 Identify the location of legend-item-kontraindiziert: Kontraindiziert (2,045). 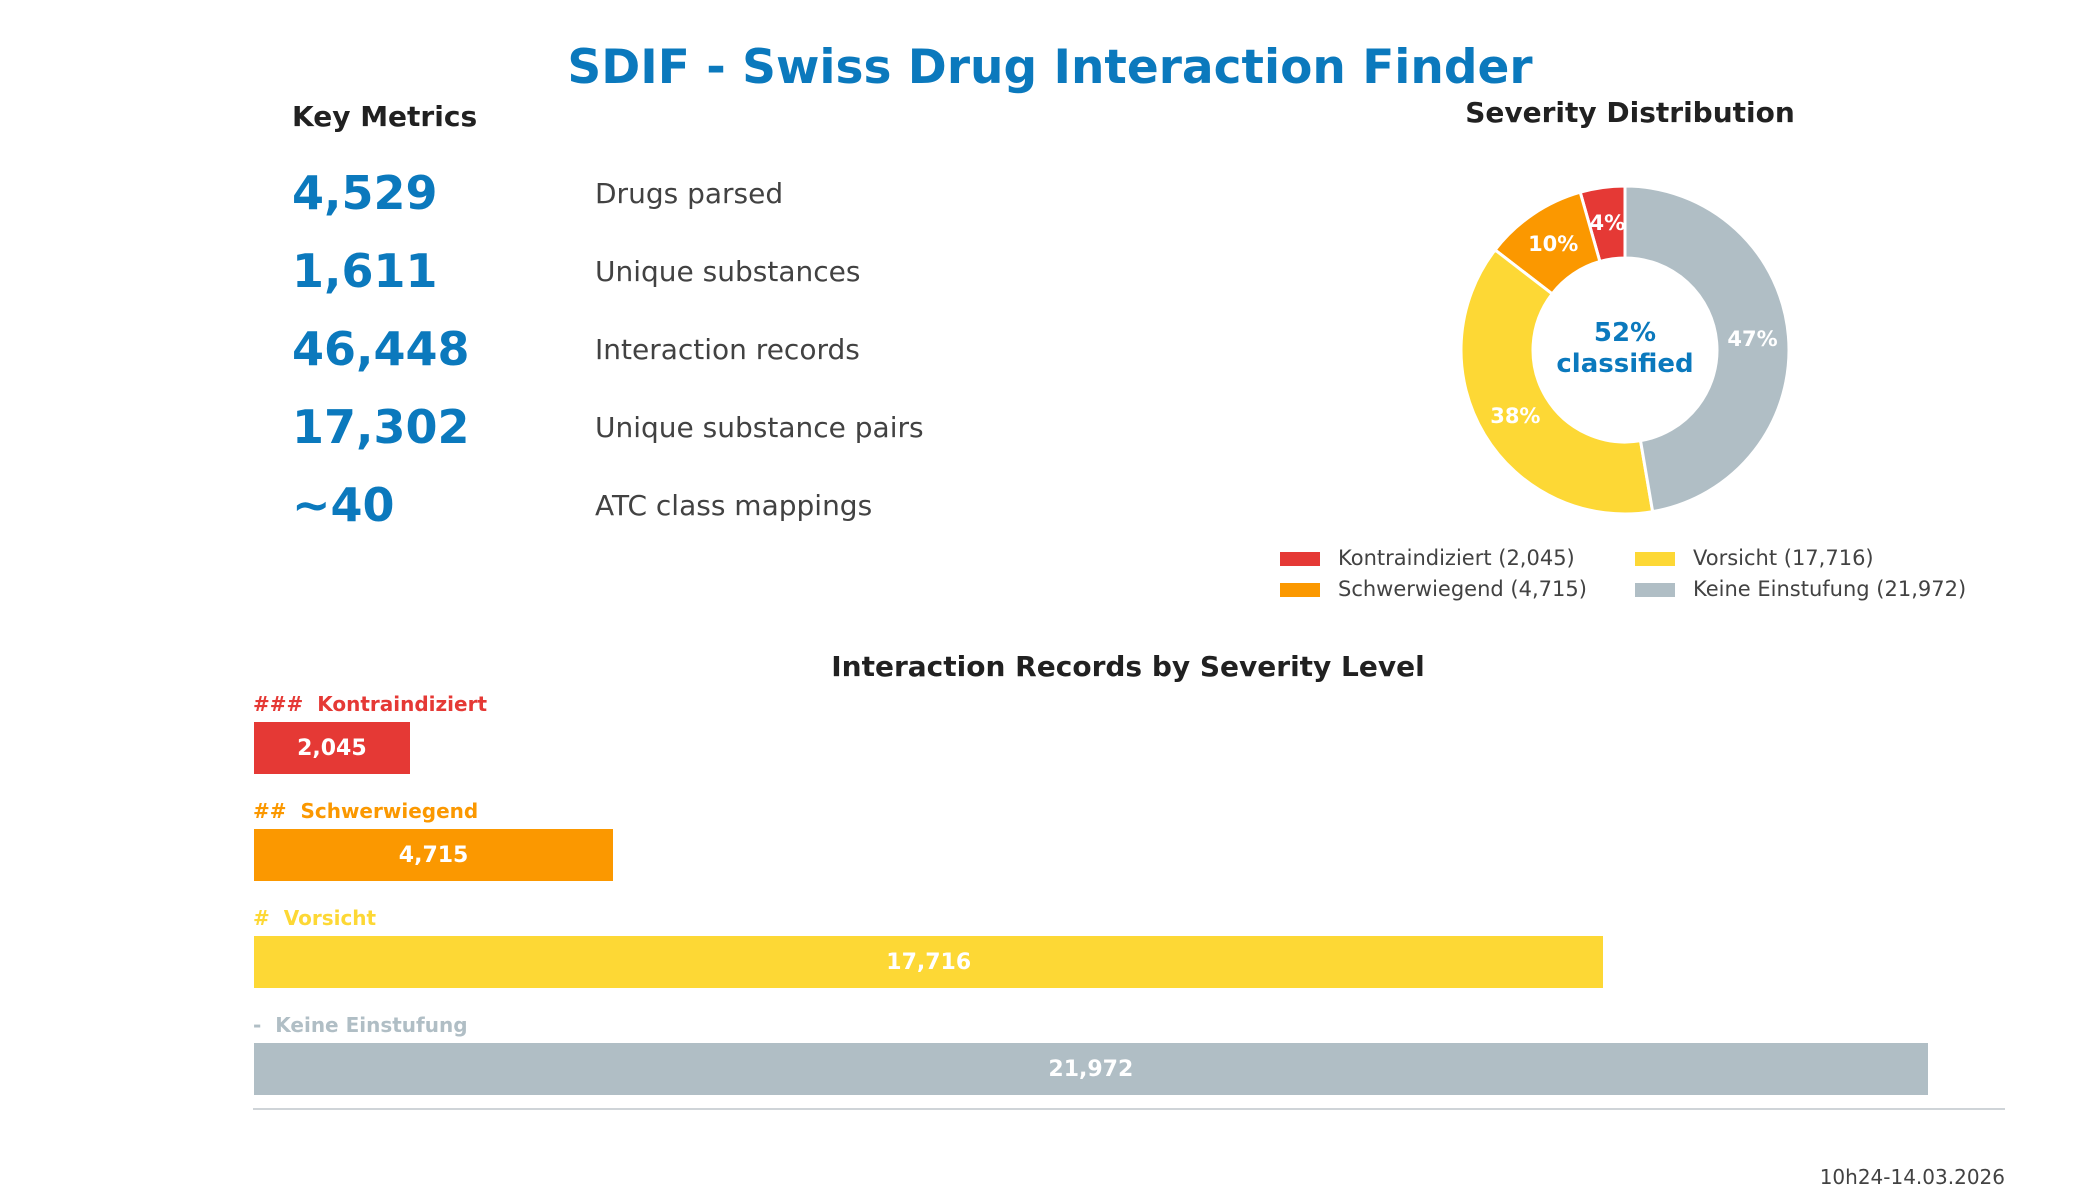
(1427, 558).